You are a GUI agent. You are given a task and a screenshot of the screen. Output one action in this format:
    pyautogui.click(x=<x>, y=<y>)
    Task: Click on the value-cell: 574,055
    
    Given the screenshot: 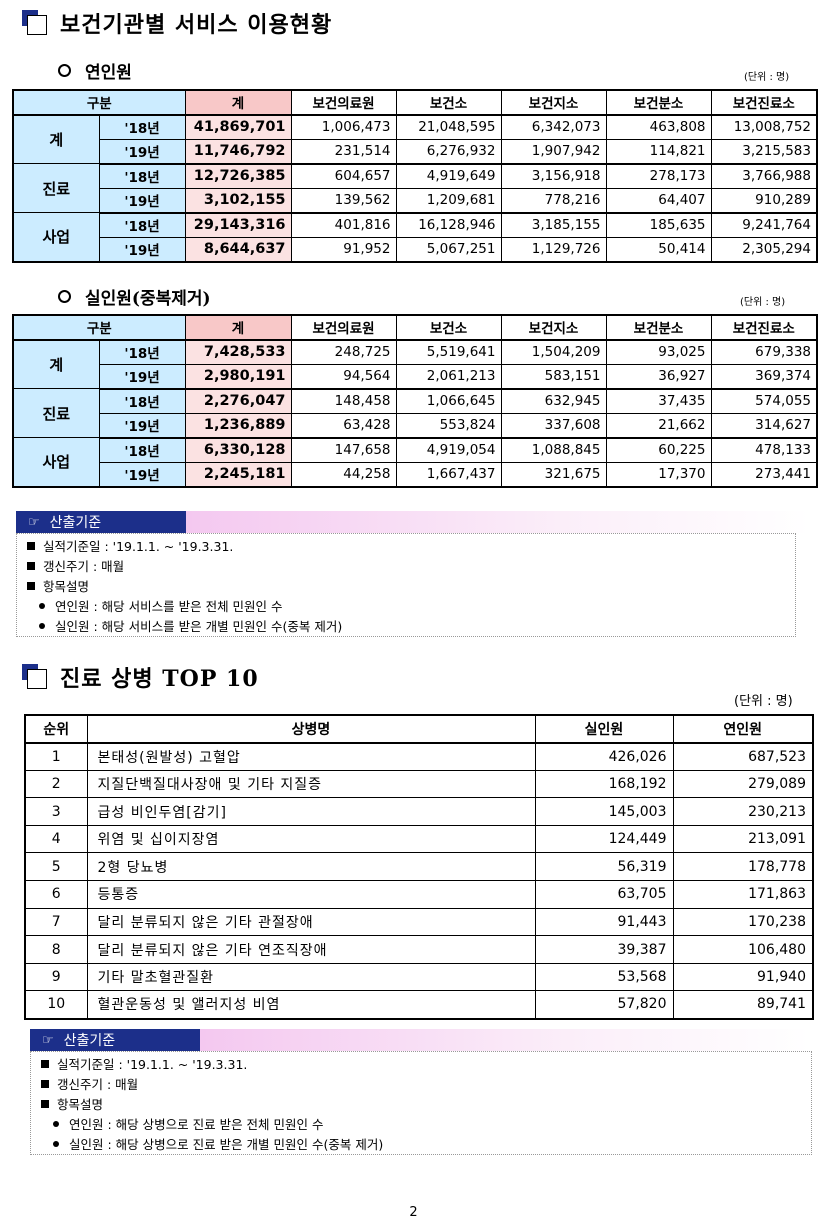 What is the action you would take?
    pyautogui.click(x=764, y=401)
    